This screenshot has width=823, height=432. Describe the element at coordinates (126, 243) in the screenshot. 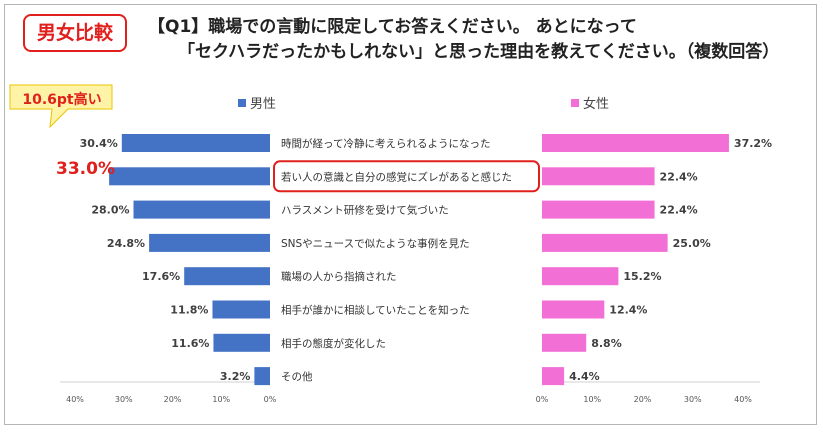

I see `male-data-label: 24.8%` at that location.